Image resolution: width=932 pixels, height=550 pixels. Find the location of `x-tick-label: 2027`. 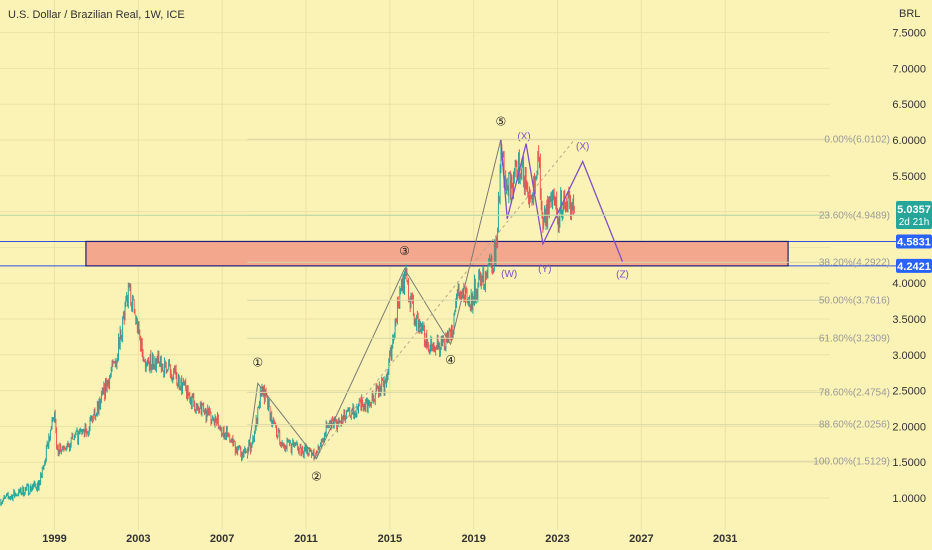

x-tick-label: 2027 is located at coordinates (641, 539).